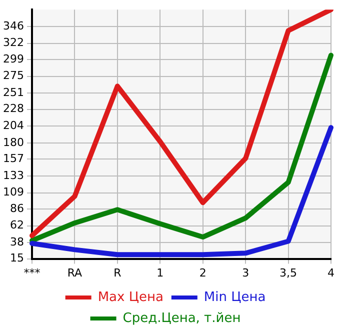 The height and width of the screenshot is (335, 345). I want to click on x-tick-label: 3,5, so click(289, 273).